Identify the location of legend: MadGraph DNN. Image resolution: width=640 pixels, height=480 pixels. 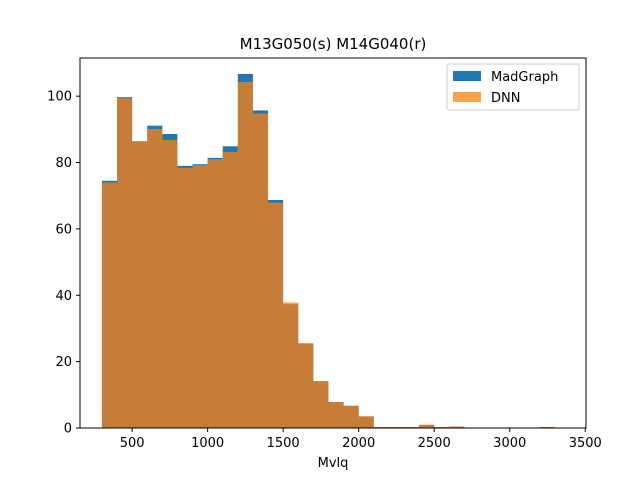
(513, 87).